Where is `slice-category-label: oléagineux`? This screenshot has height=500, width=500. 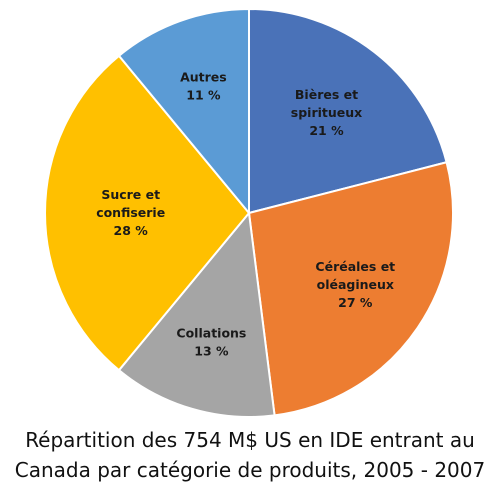 slice-category-label: oléagineux is located at coordinates (355, 284).